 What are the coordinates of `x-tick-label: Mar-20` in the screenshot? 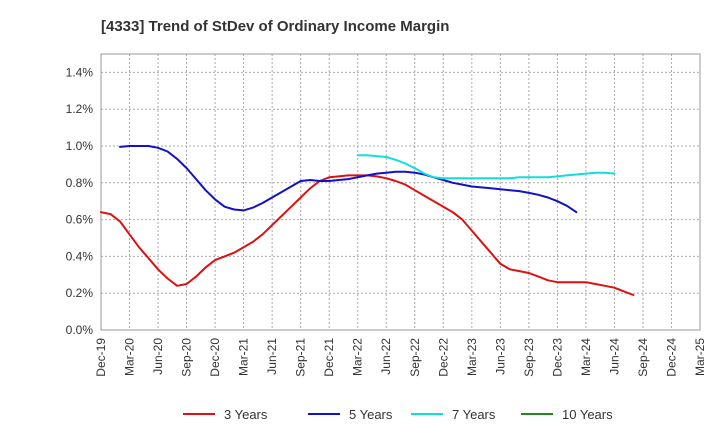 It's located at (130, 357).